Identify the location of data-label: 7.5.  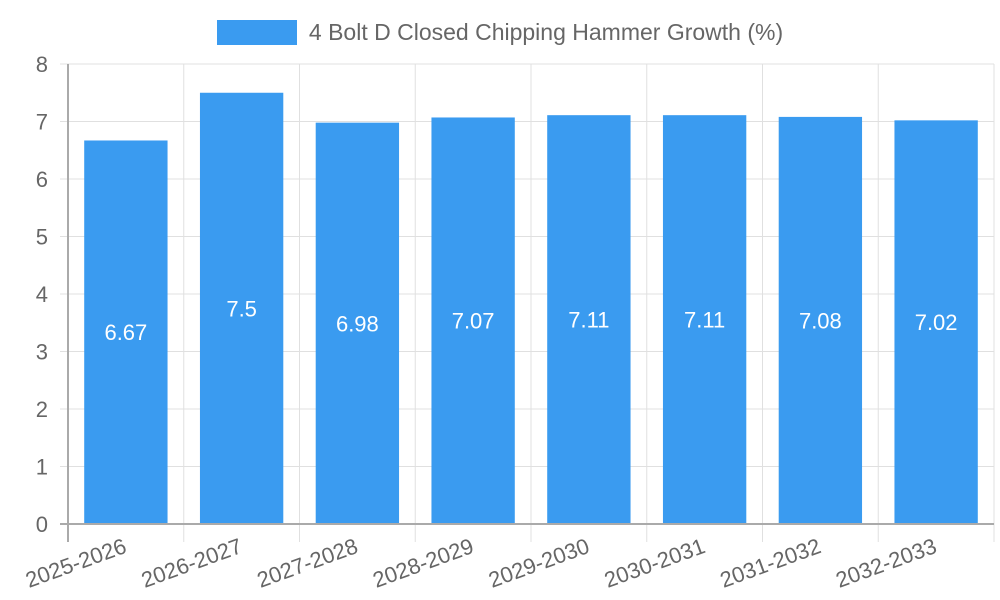
(241, 308).